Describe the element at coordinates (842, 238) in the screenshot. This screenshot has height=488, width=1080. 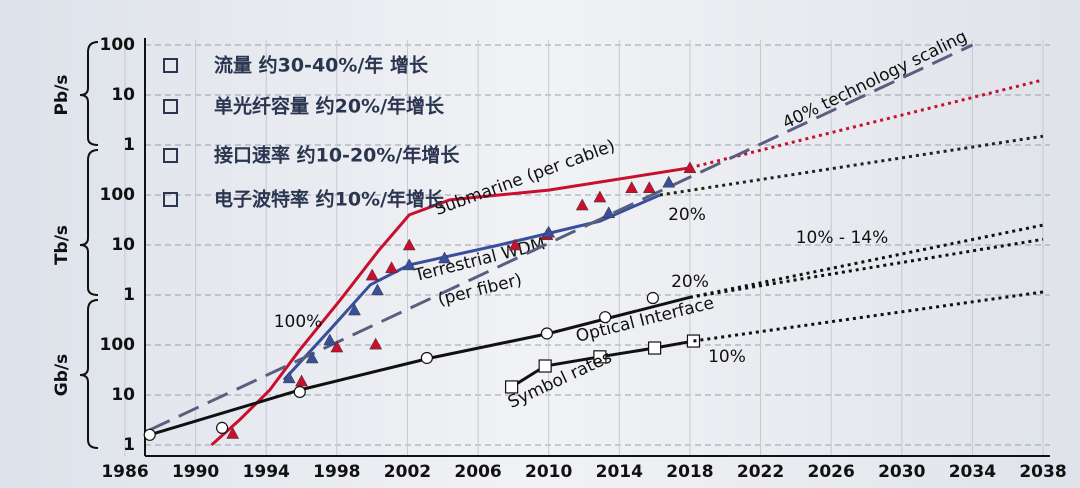
I see `annotation: 10% - 14%` at that location.